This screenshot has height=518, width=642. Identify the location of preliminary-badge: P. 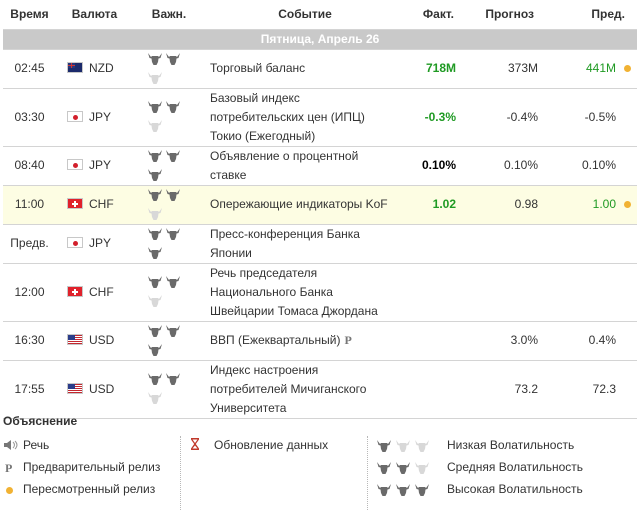
(348, 340).